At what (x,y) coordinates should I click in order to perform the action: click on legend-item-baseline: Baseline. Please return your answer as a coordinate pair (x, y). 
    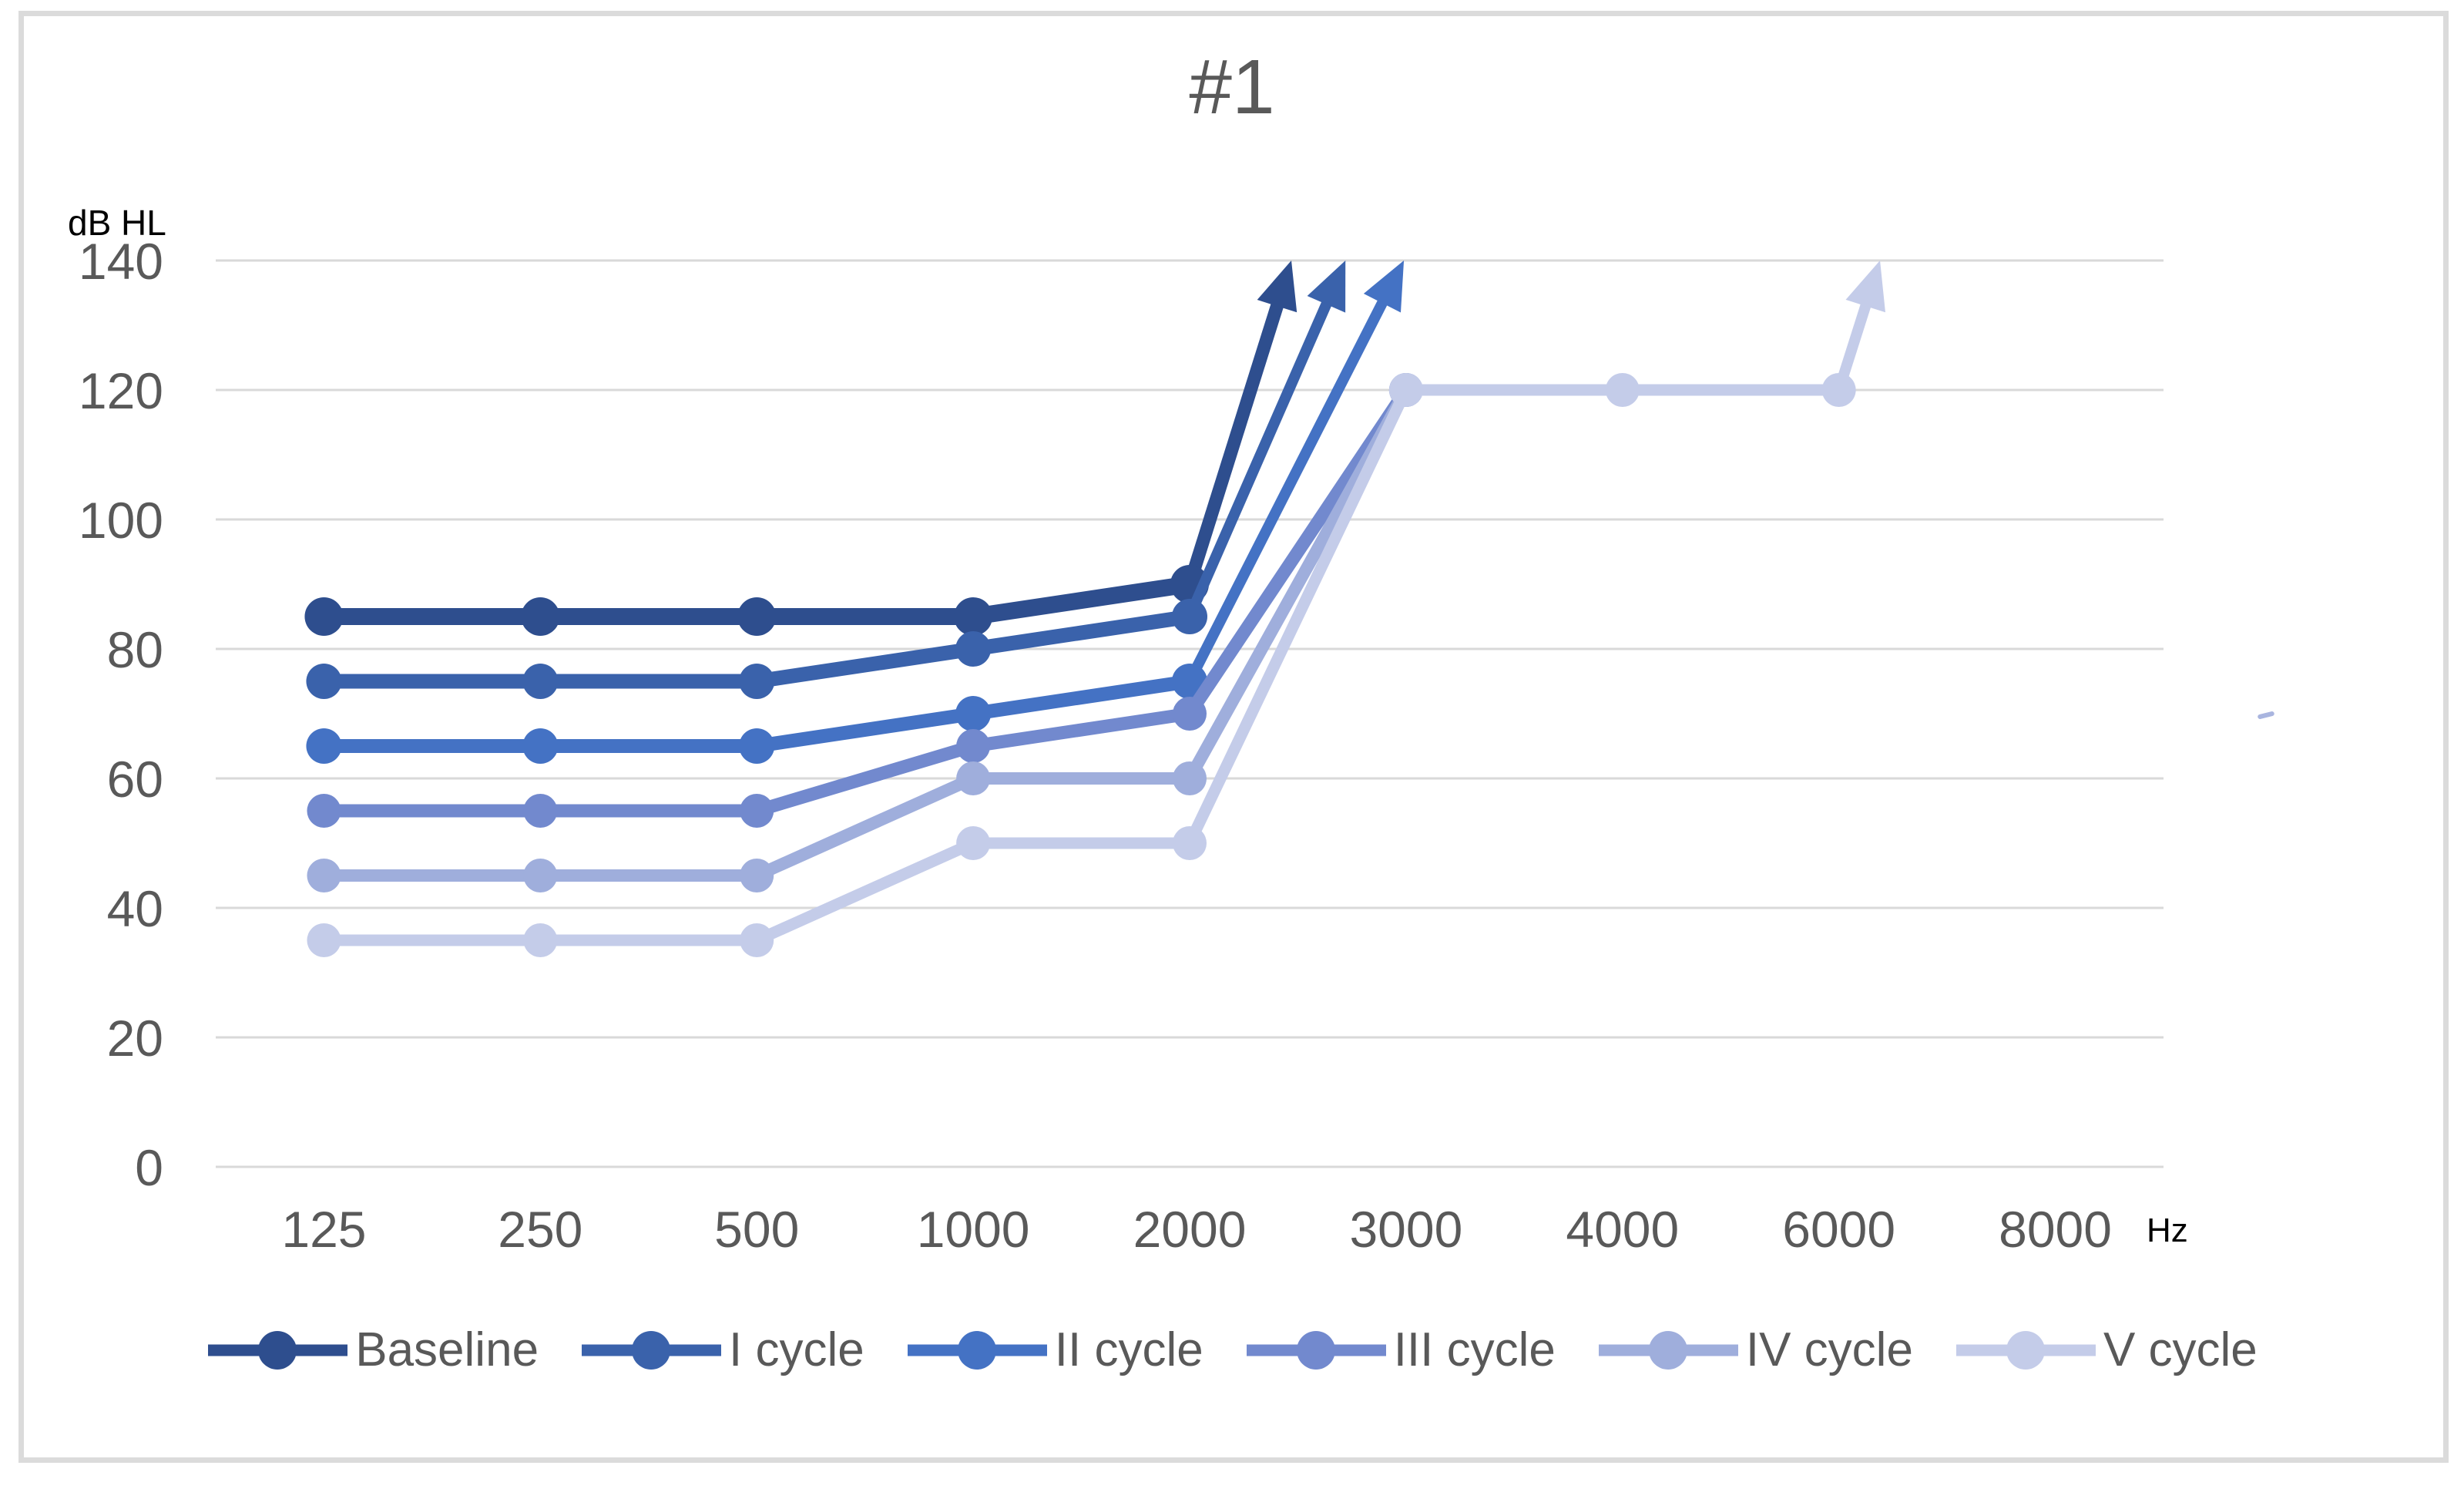
    Looking at the image, I should click on (373, 1350).